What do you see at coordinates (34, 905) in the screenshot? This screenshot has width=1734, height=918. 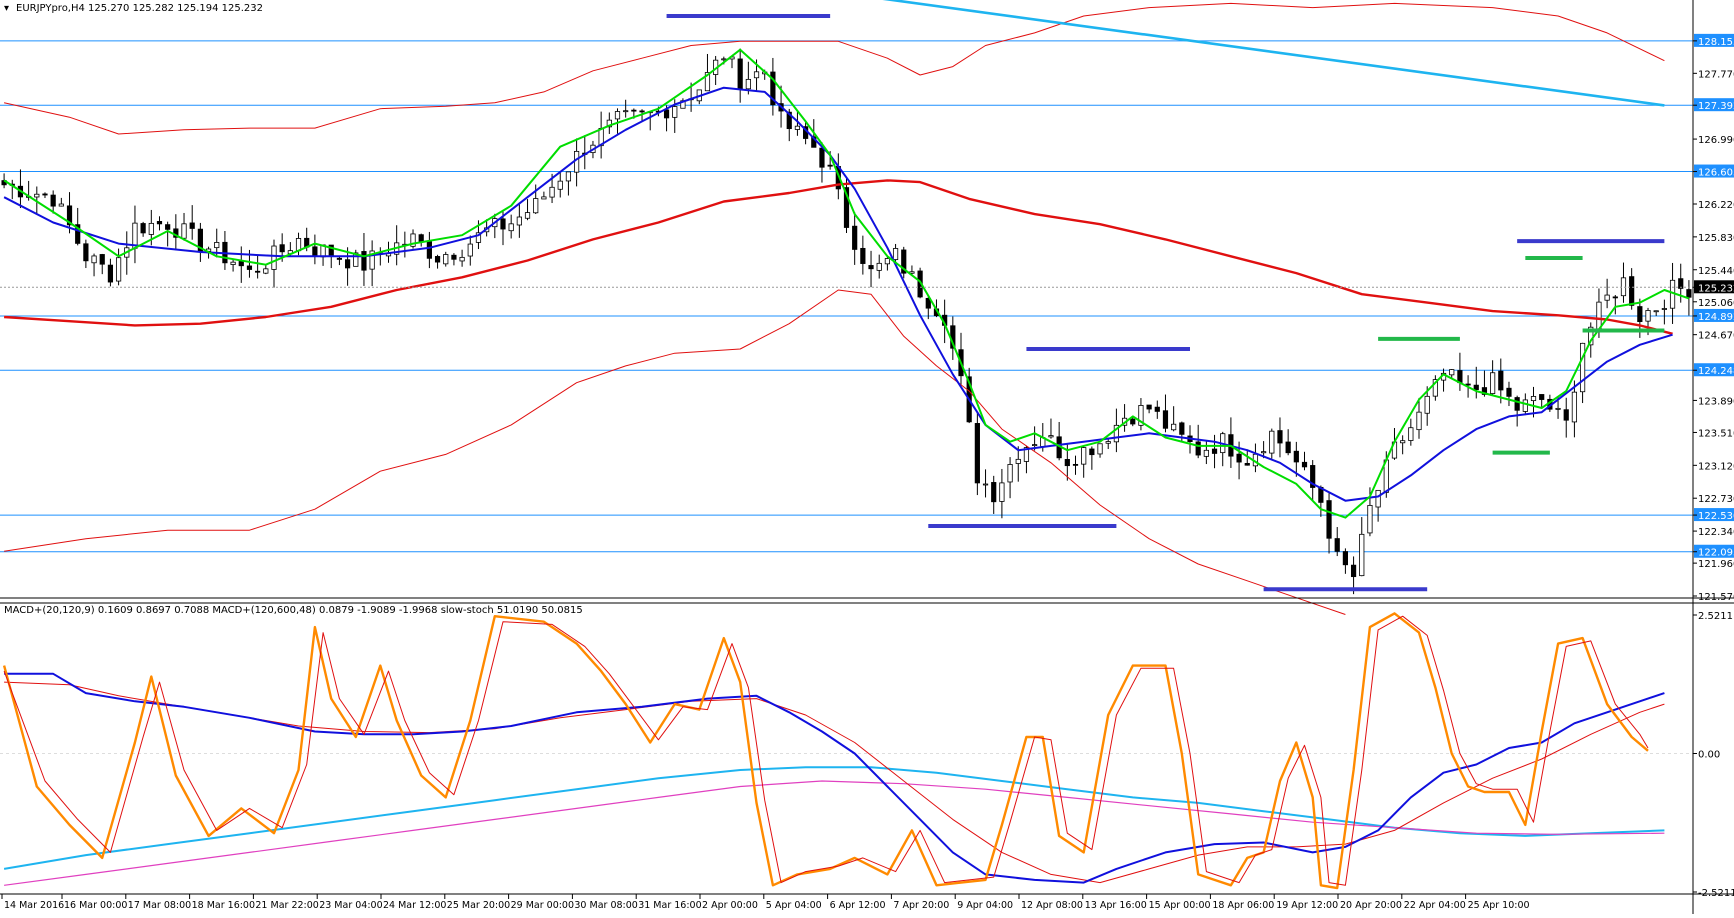 I see `time-tick-label: 14 Mar 2016` at bounding box center [34, 905].